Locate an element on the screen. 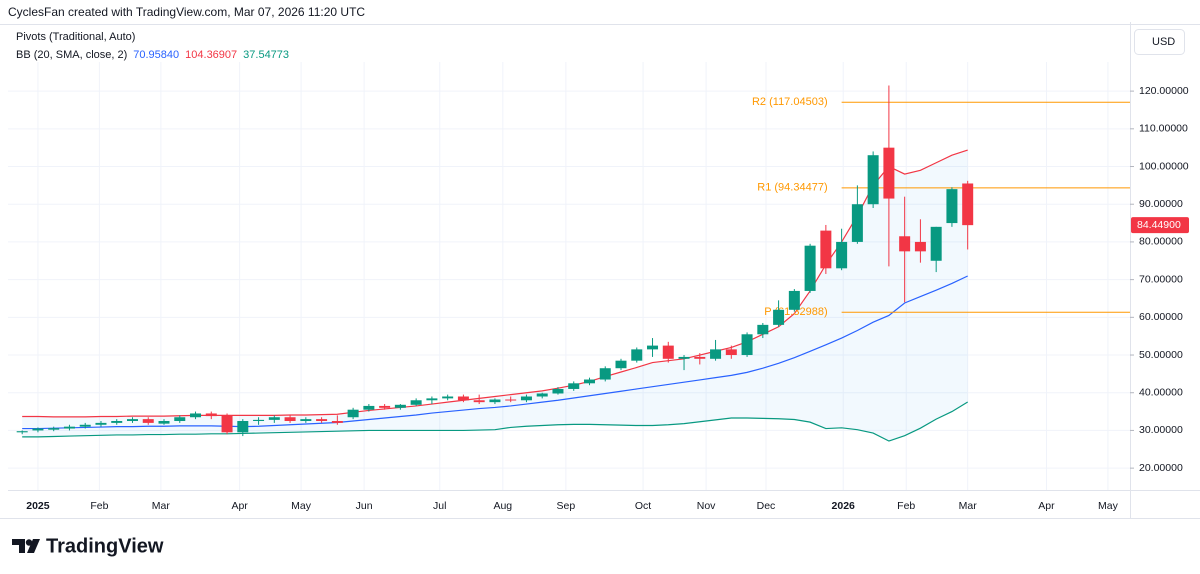 Image resolution: width=1200 pixels, height=574 pixels. currency: USD is located at coordinates (1163, 42).